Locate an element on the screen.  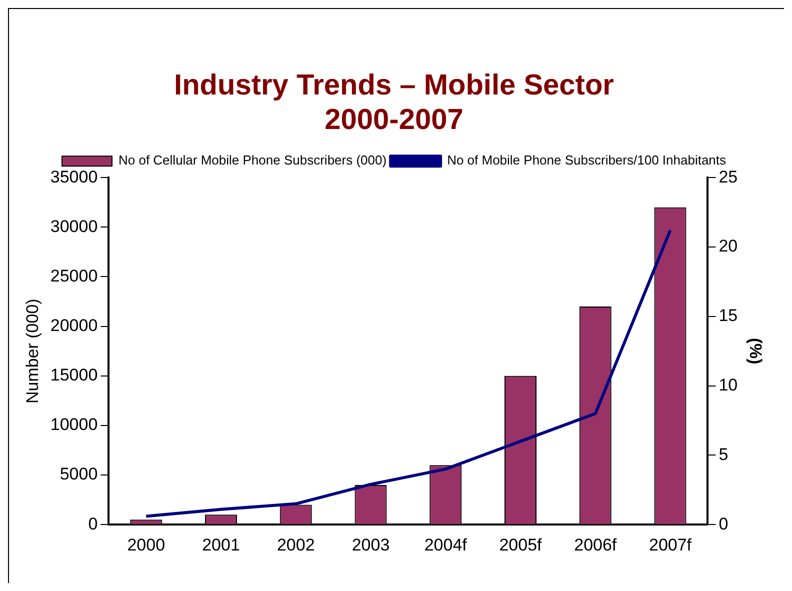
x-tick-label: 2007f is located at coordinates (670, 544).